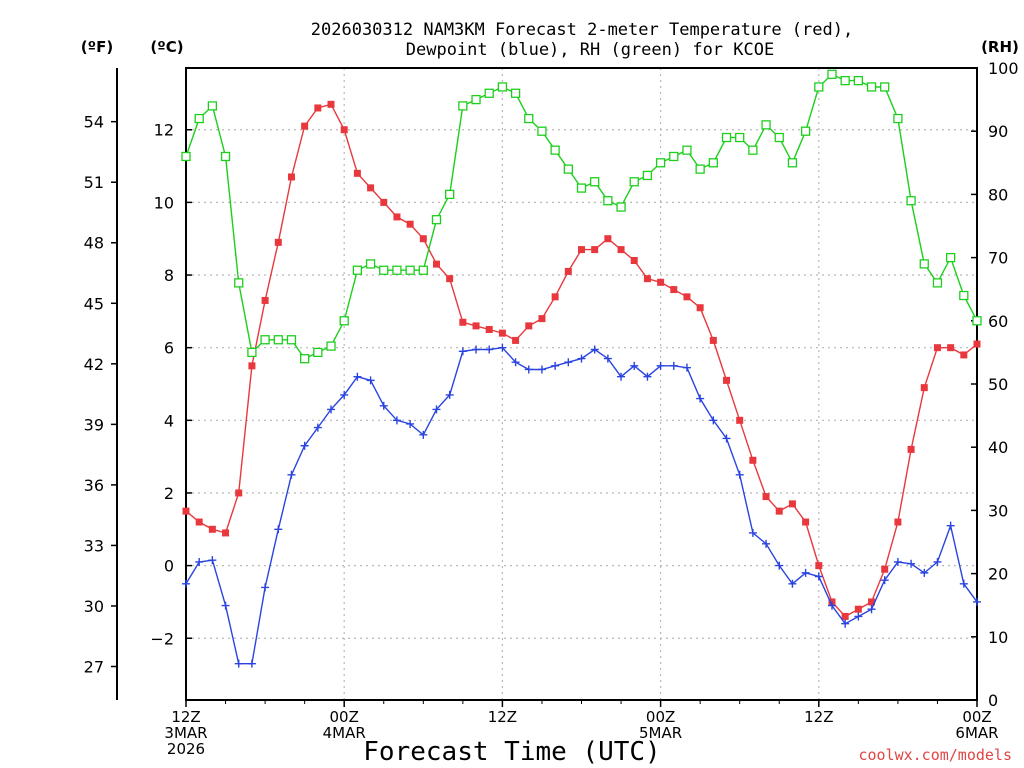 The image size is (1024, 768). I want to click on f-tick-label-51: 51, so click(94, 182).